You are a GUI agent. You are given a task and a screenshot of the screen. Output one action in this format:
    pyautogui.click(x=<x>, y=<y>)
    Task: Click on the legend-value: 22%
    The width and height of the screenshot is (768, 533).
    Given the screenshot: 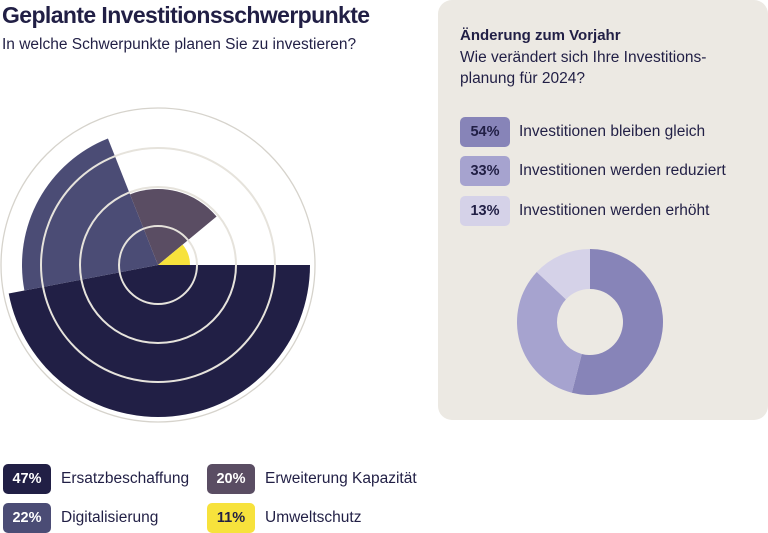 What is the action you would take?
    pyautogui.click(x=27, y=518)
    